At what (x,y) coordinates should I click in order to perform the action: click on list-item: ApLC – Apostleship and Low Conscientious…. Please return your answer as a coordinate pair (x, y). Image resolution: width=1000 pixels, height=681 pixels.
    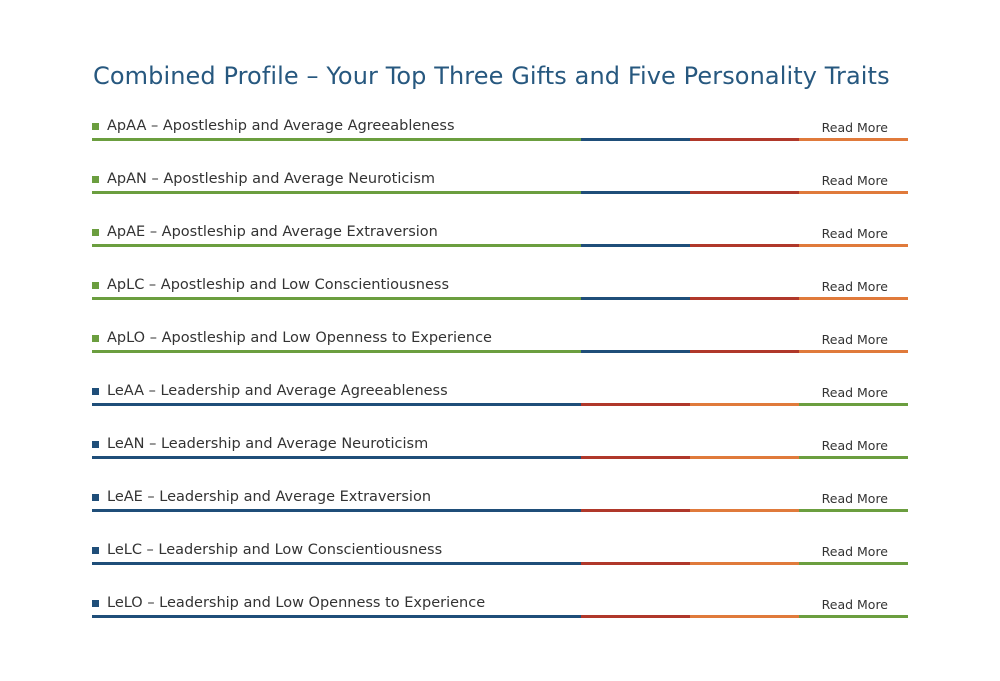
    Looking at the image, I should click on (500, 299).